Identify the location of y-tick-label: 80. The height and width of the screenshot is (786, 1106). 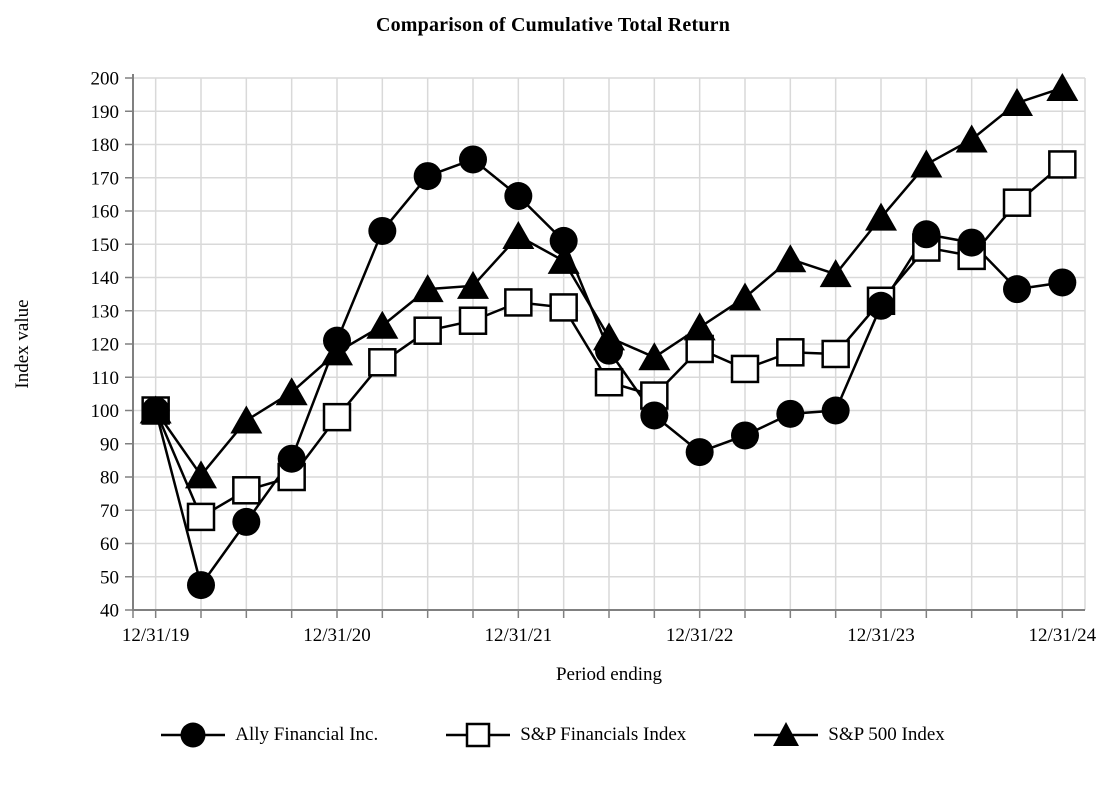
(109, 478).